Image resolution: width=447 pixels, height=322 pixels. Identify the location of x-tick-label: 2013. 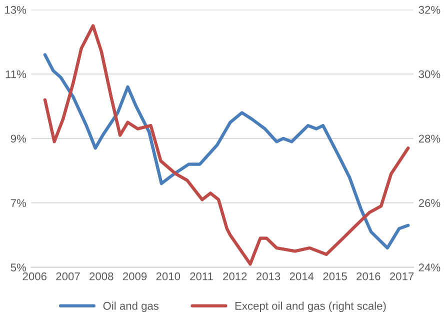
(268, 276).